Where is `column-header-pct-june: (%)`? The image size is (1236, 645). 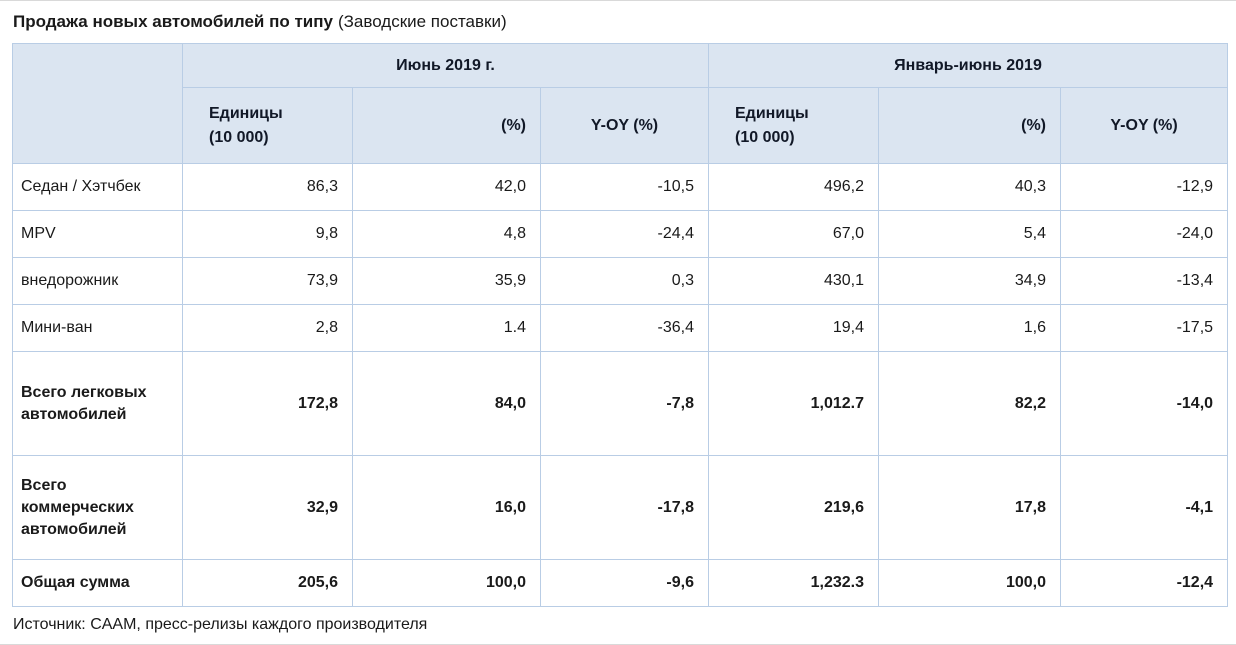
column-header-pct-june: (%) is located at coordinates (446, 125).